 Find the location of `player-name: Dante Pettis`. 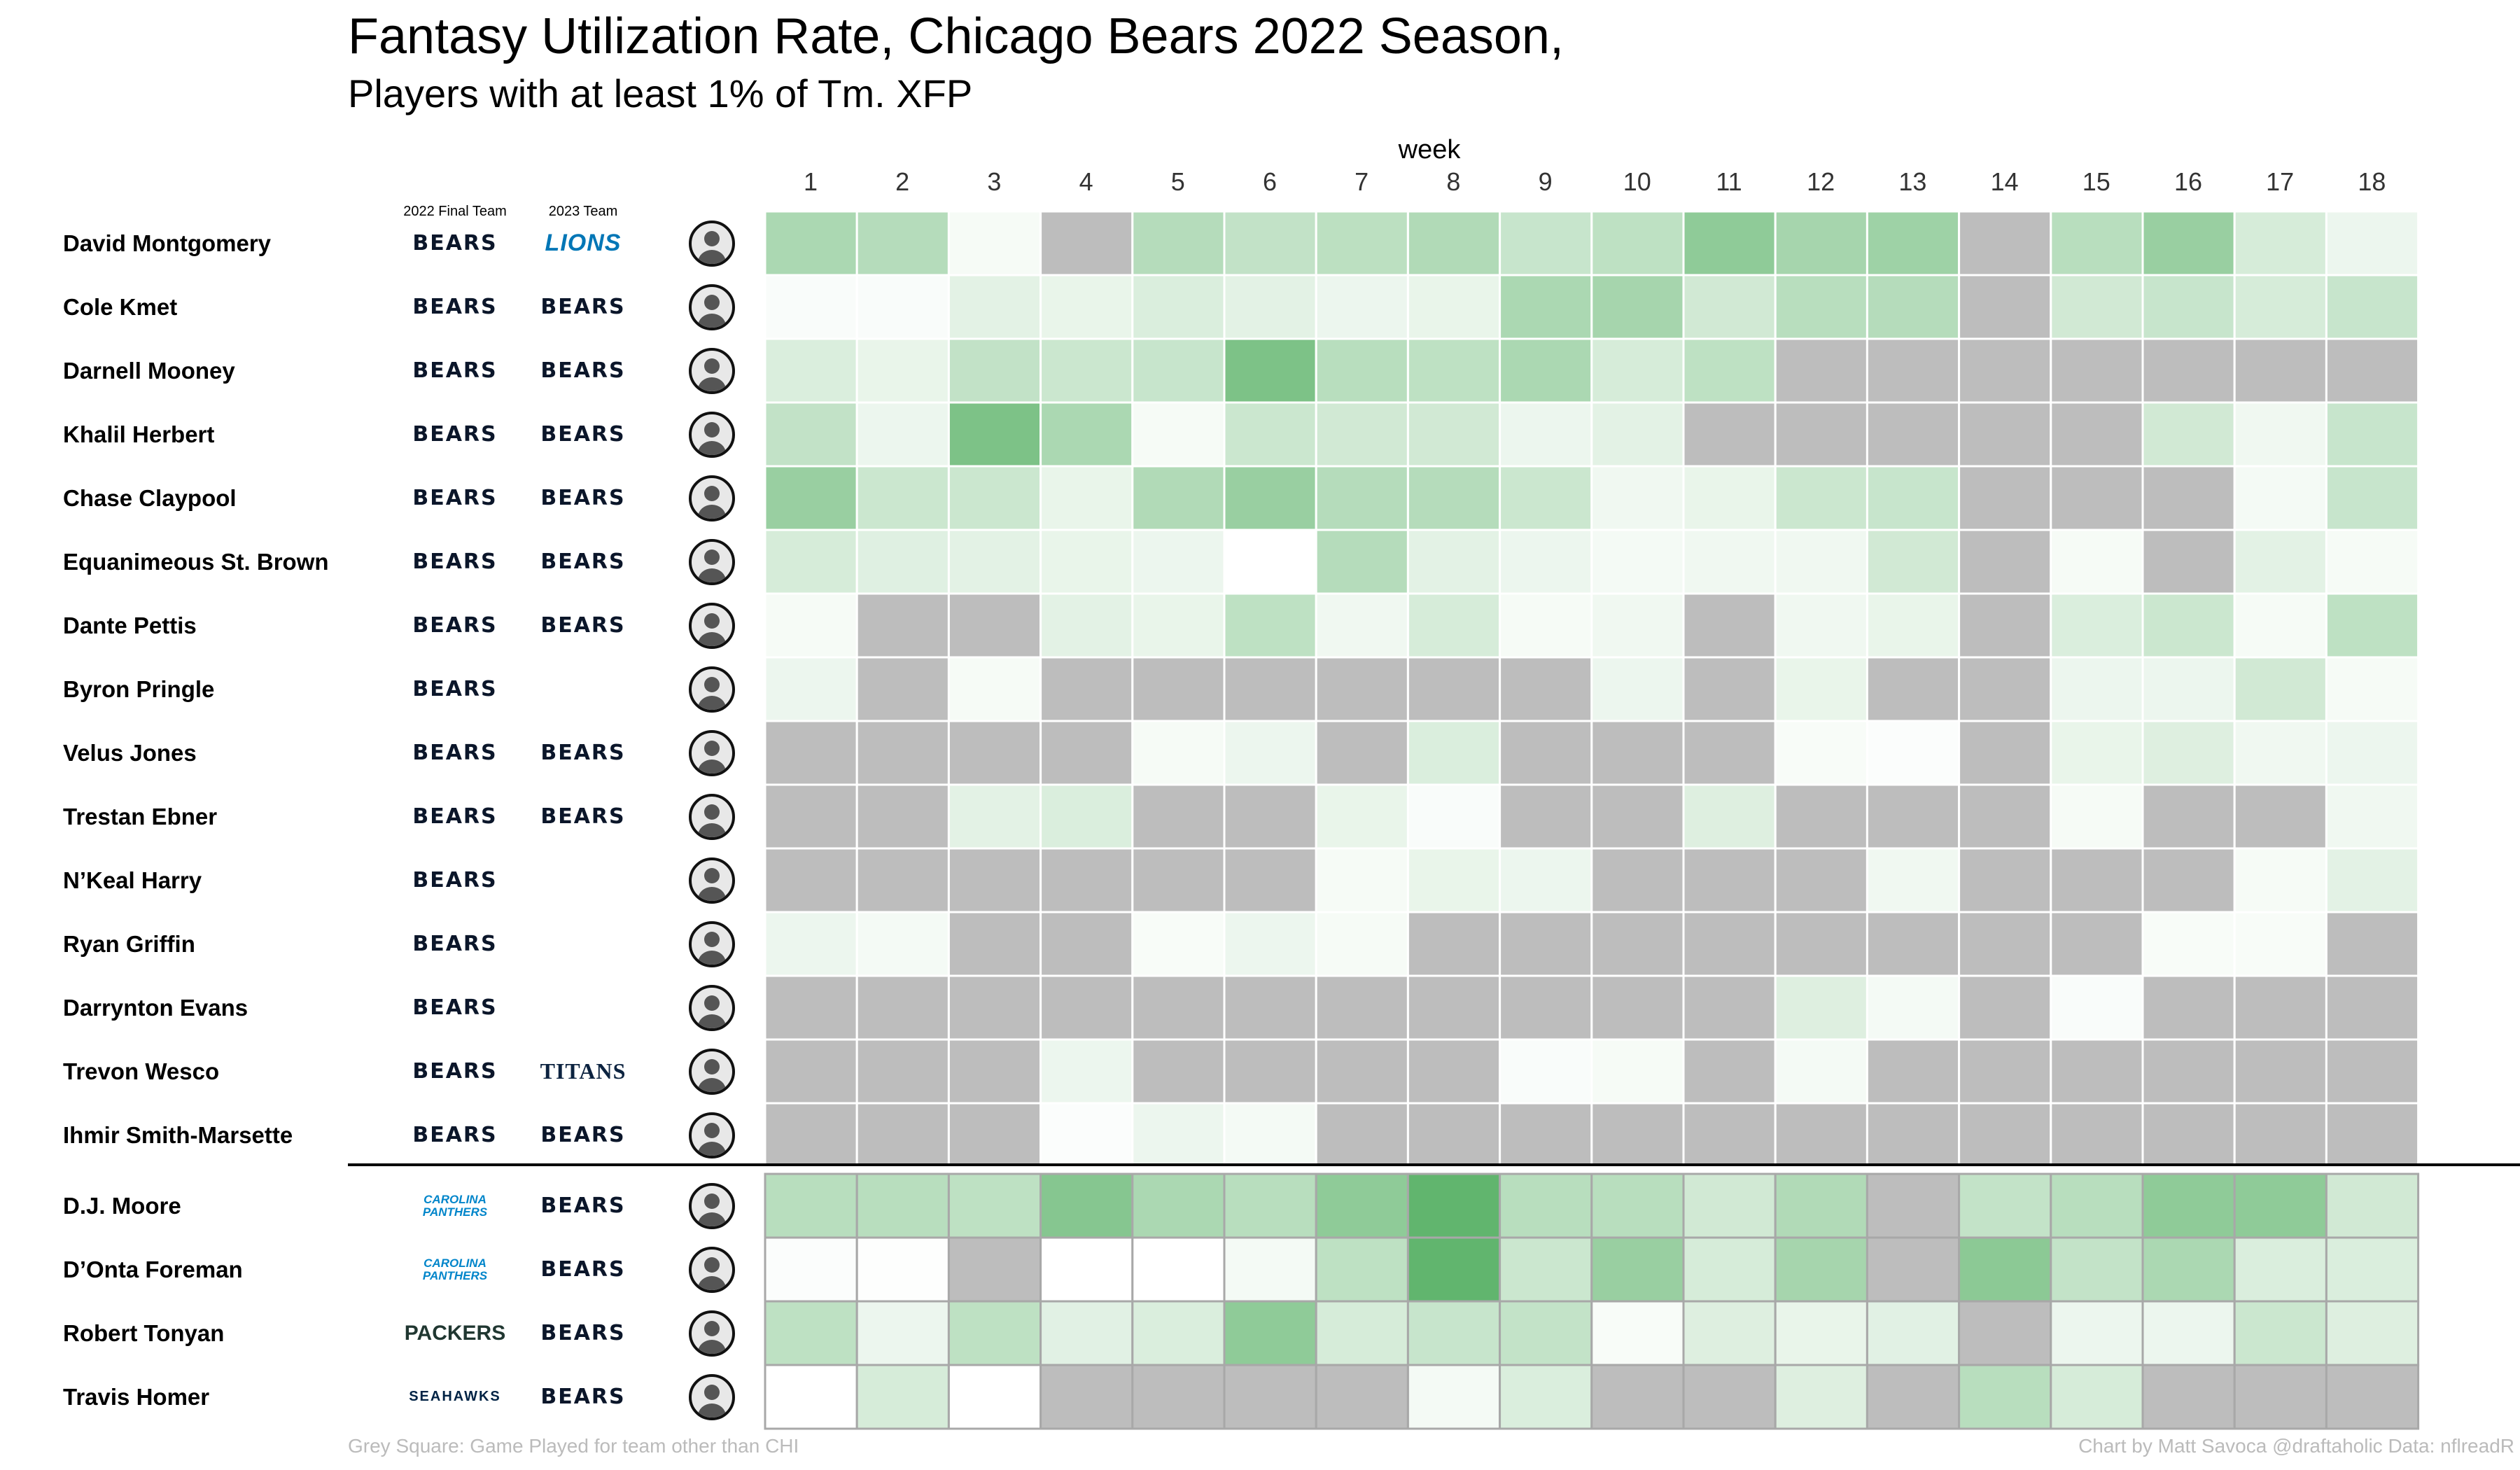

player-name: Dante Pettis is located at coordinates (130, 625).